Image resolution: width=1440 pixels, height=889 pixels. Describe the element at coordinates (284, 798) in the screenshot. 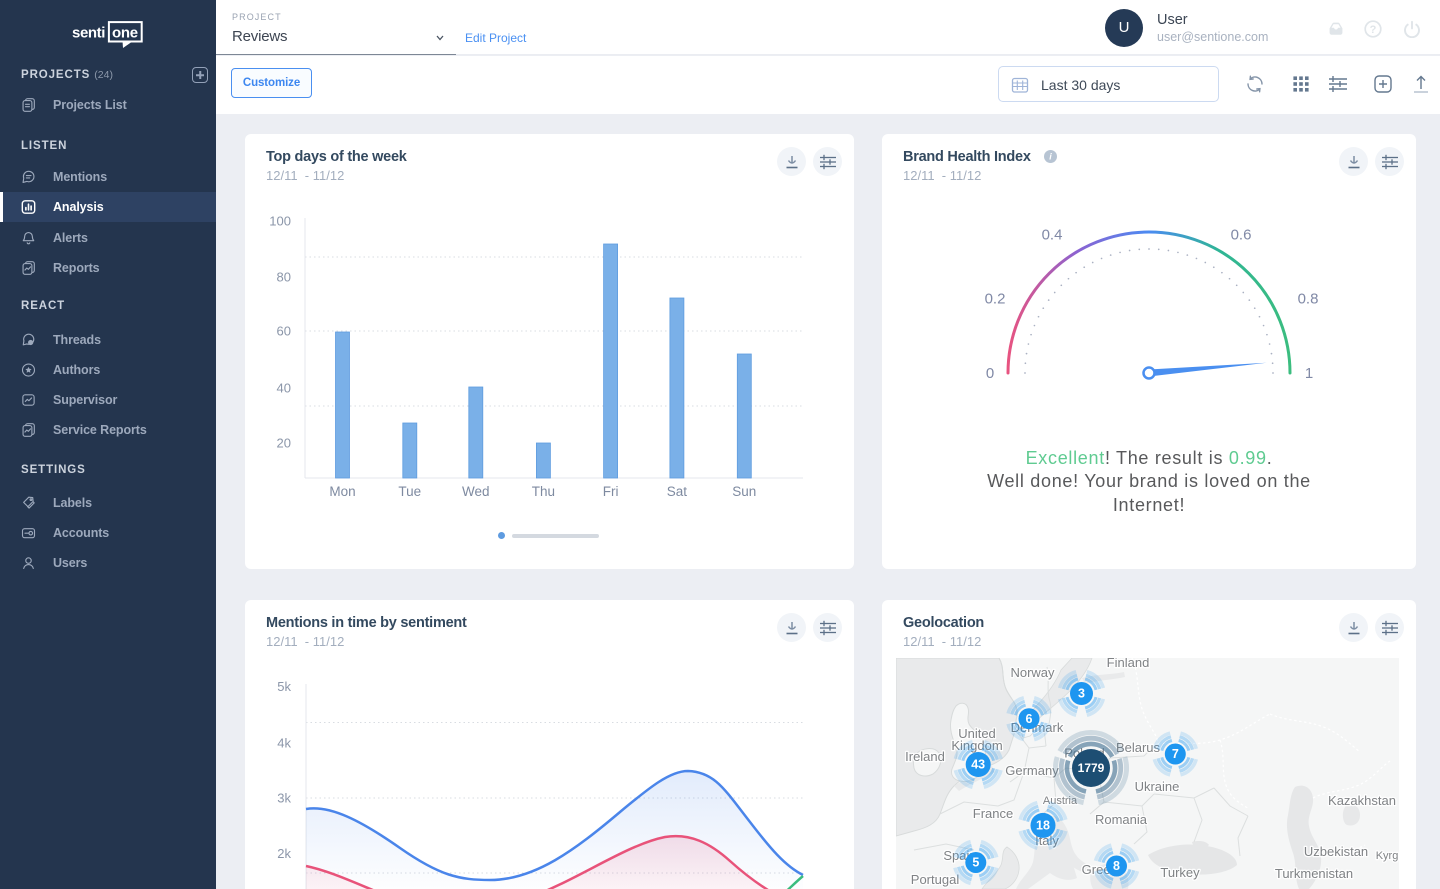

I see `svg-text: 3k` at that location.